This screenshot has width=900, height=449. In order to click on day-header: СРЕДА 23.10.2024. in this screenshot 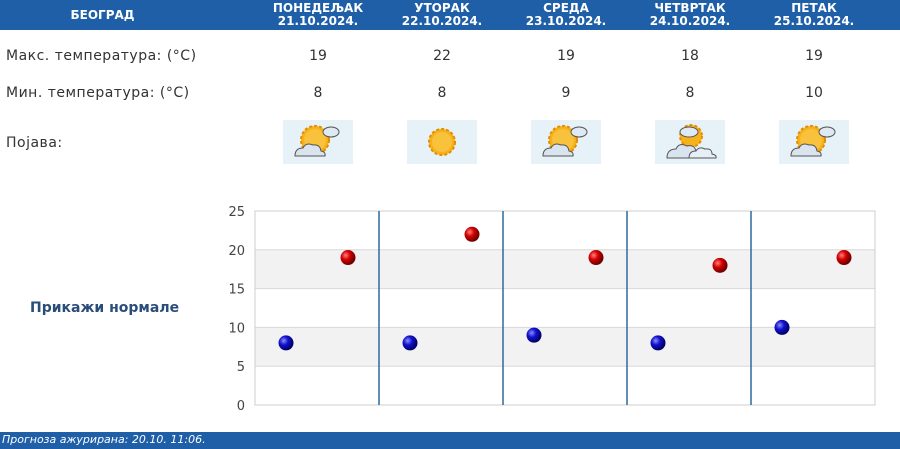, I will do `click(566, 14)`.